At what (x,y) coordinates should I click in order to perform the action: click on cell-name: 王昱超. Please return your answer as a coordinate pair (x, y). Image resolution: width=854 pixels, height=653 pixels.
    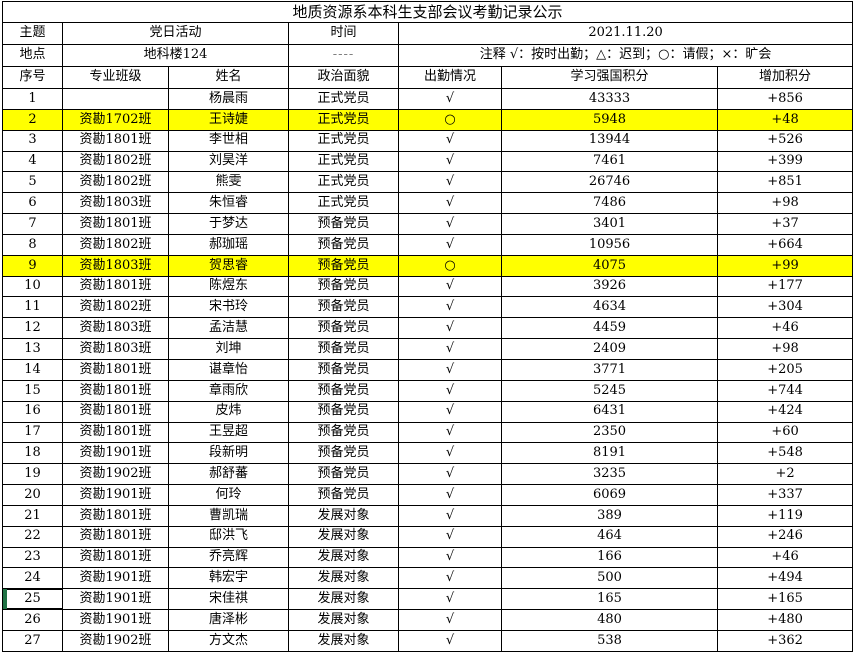
    Looking at the image, I should click on (228, 432).